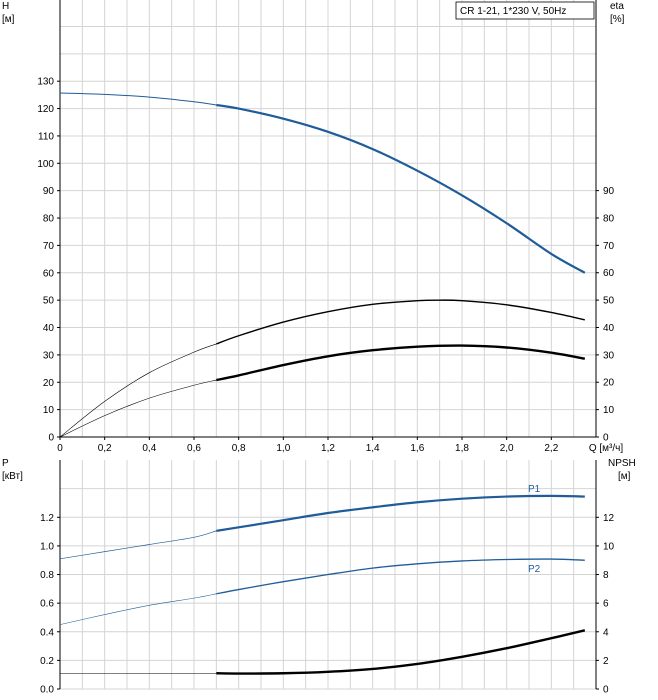 This screenshot has height=700, width=658. Describe the element at coordinates (47, 546) in the screenshot. I see `y-tick-label: 1.0` at that location.